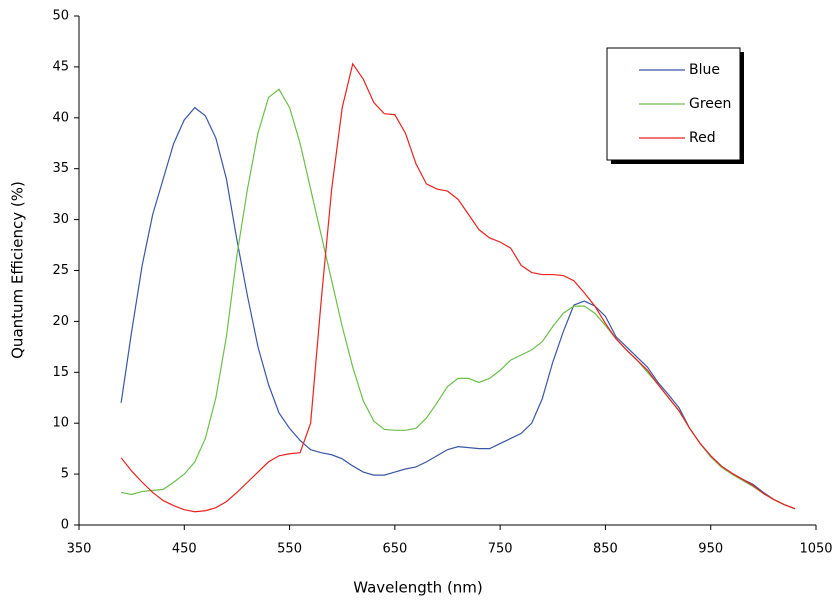  I want to click on y-tick-label: 45, so click(60, 66).